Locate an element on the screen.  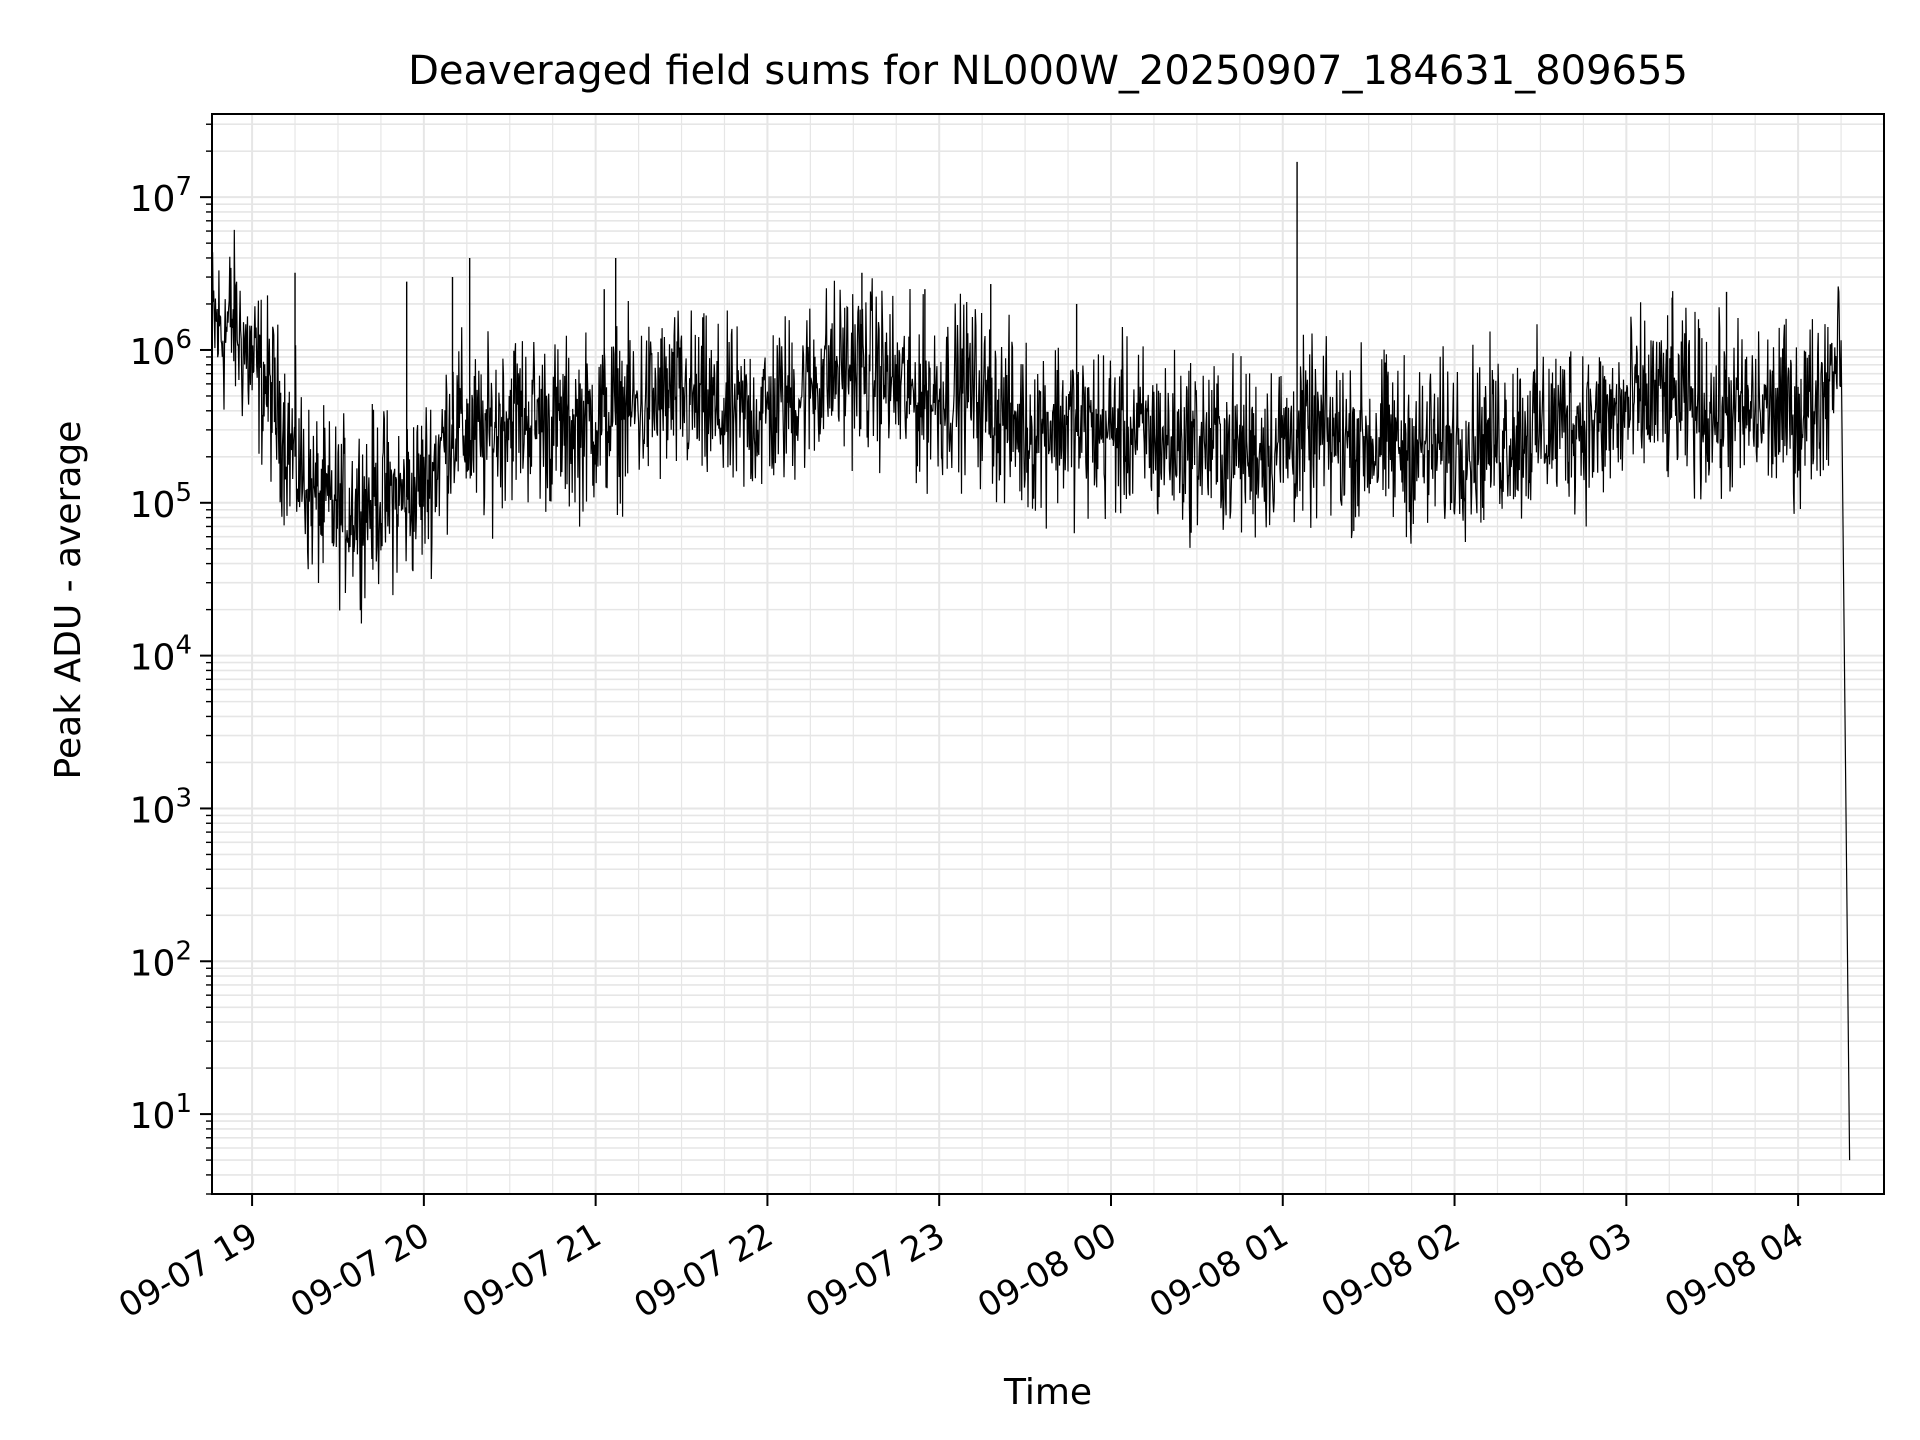
y-tick-label: 10¹ is located at coordinates (161, 1113).